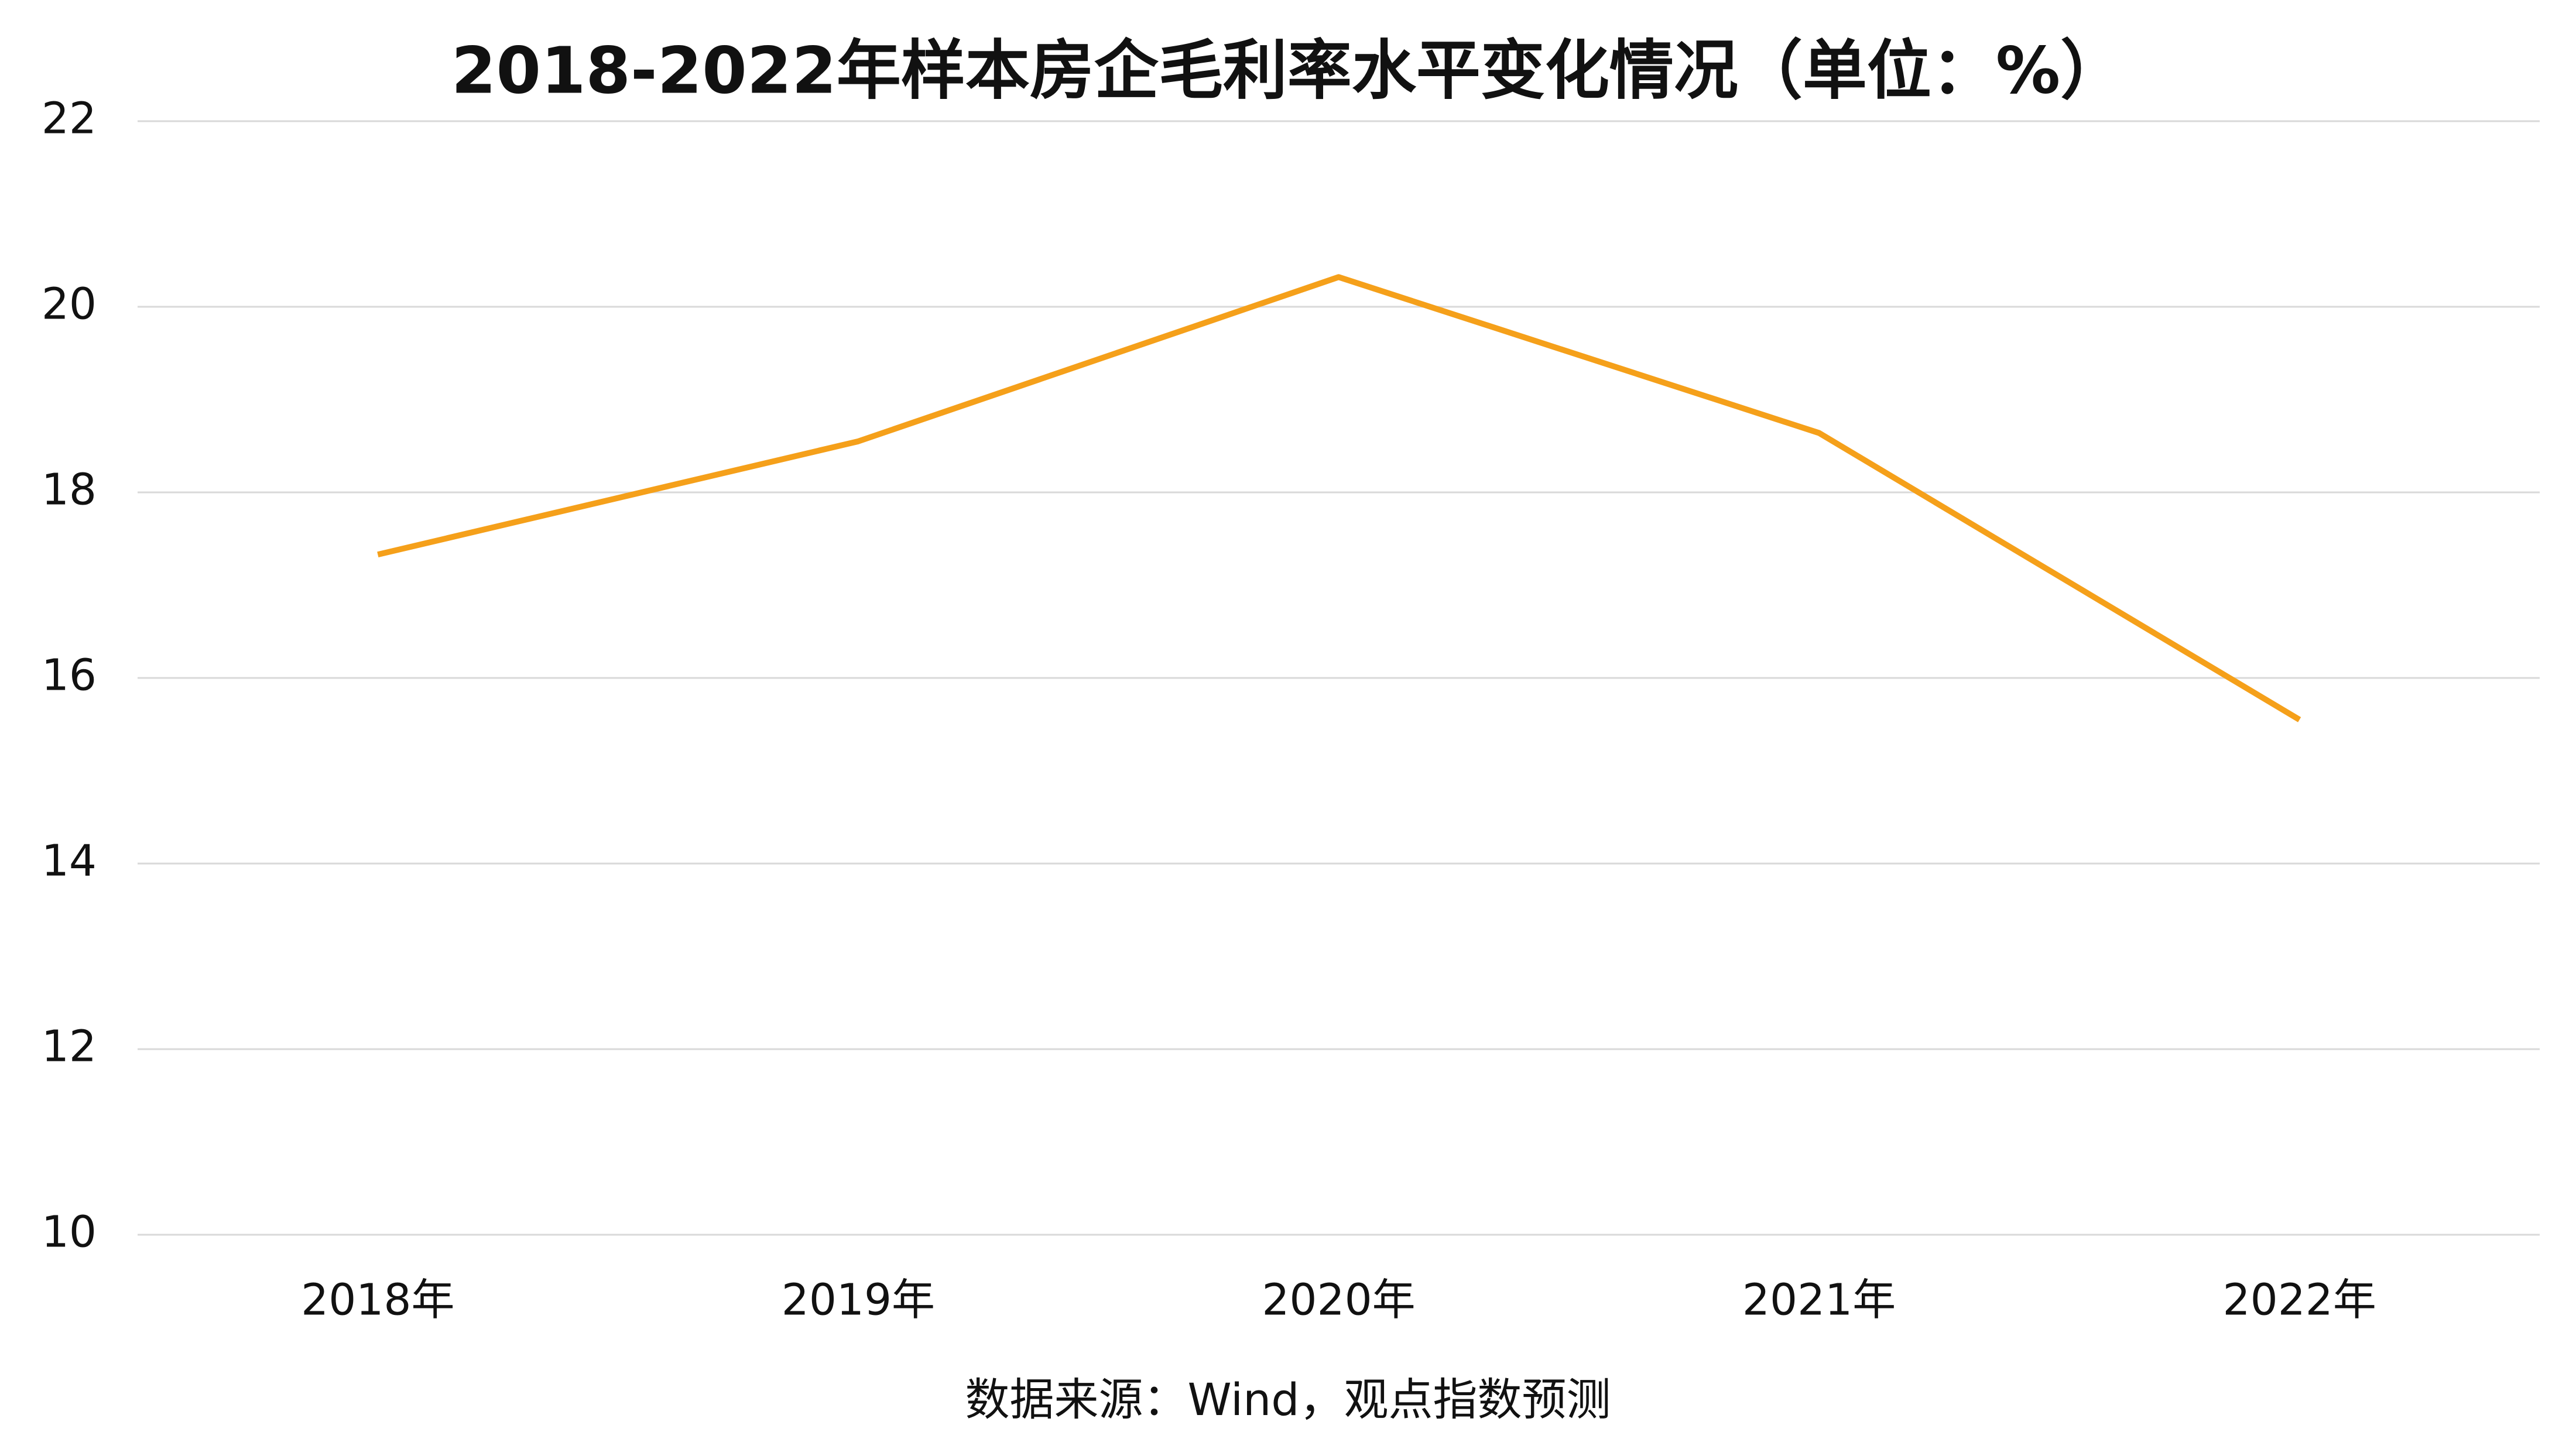 This screenshot has height=1449, width=2576. What do you see at coordinates (69, 1047) in the screenshot?
I see `y-tick-label: 12` at bounding box center [69, 1047].